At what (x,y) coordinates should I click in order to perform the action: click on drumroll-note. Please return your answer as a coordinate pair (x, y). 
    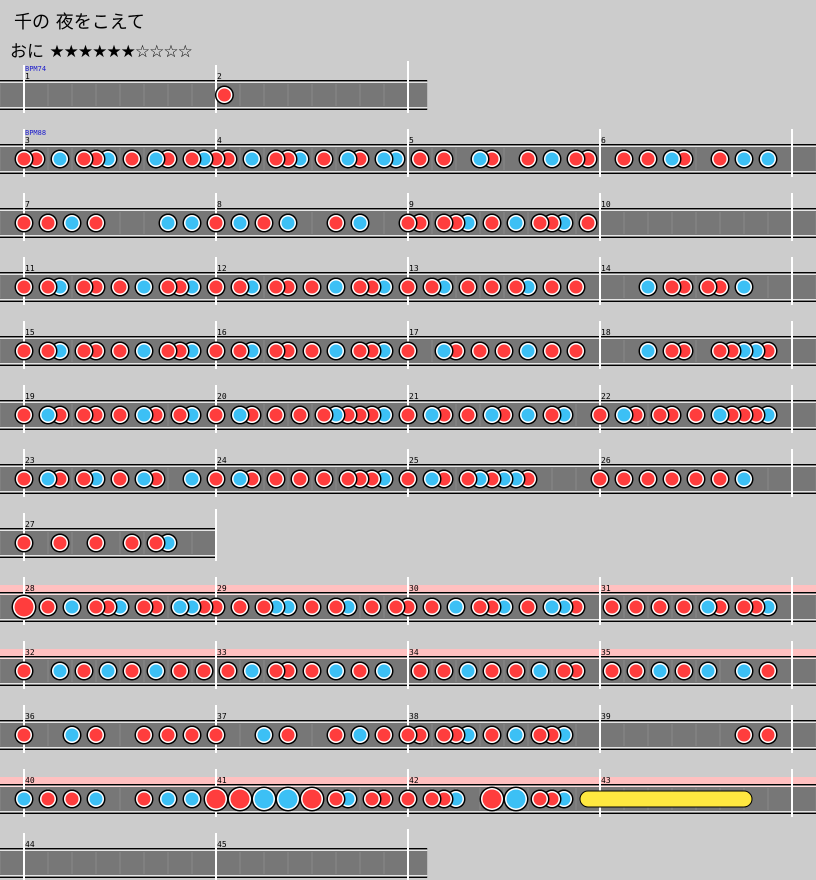
    Looking at the image, I should click on (666, 799).